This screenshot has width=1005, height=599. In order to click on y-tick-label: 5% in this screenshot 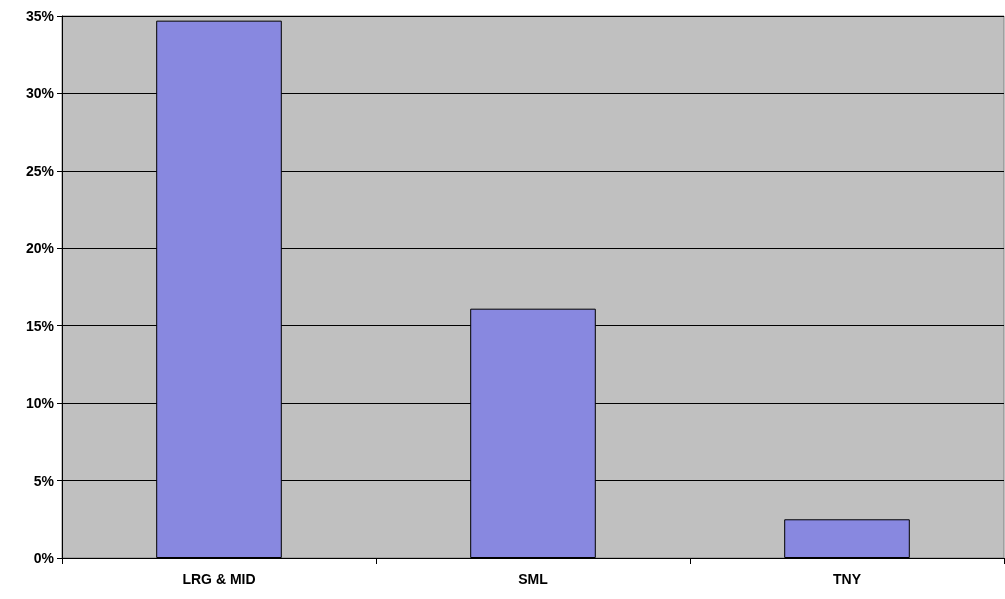, I will do `click(44, 480)`.